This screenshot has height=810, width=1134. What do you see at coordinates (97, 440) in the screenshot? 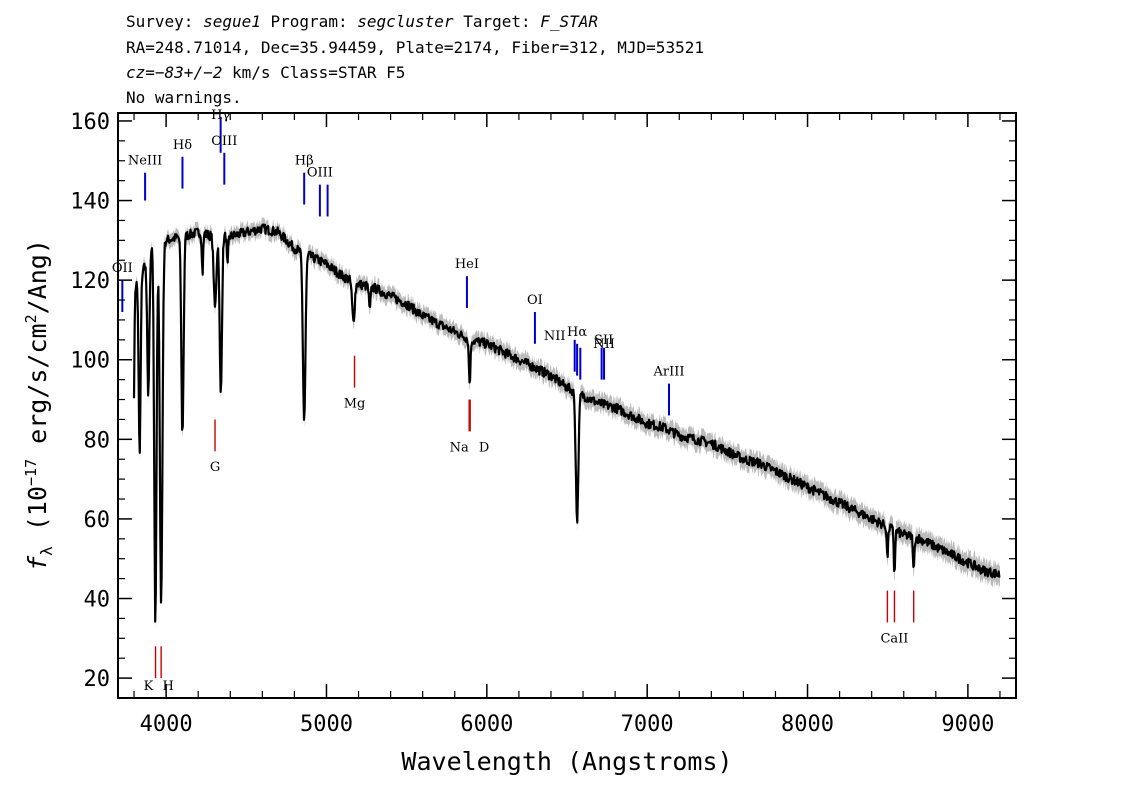
I see `y-tick-label: 80` at bounding box center [97, 440].